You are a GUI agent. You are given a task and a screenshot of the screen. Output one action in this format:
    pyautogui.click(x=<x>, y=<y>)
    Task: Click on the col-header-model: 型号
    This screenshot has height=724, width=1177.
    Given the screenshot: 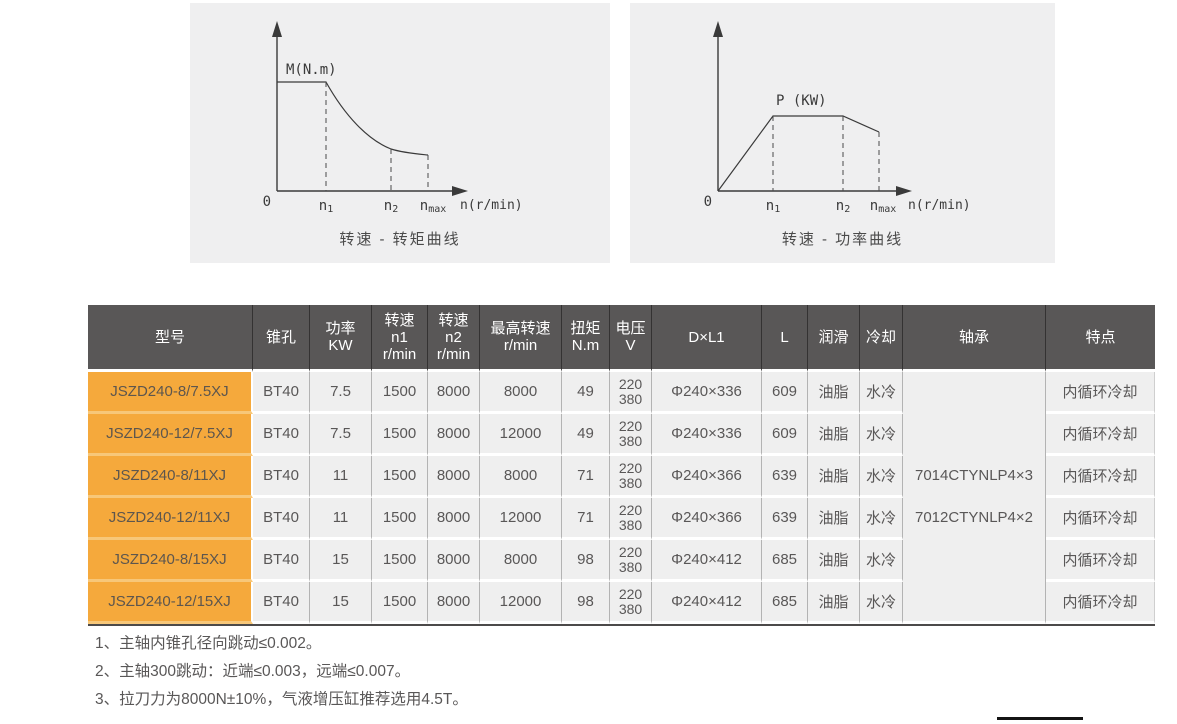 What is the action you would take?
    pyautogui.click(x=170, y=338)
    